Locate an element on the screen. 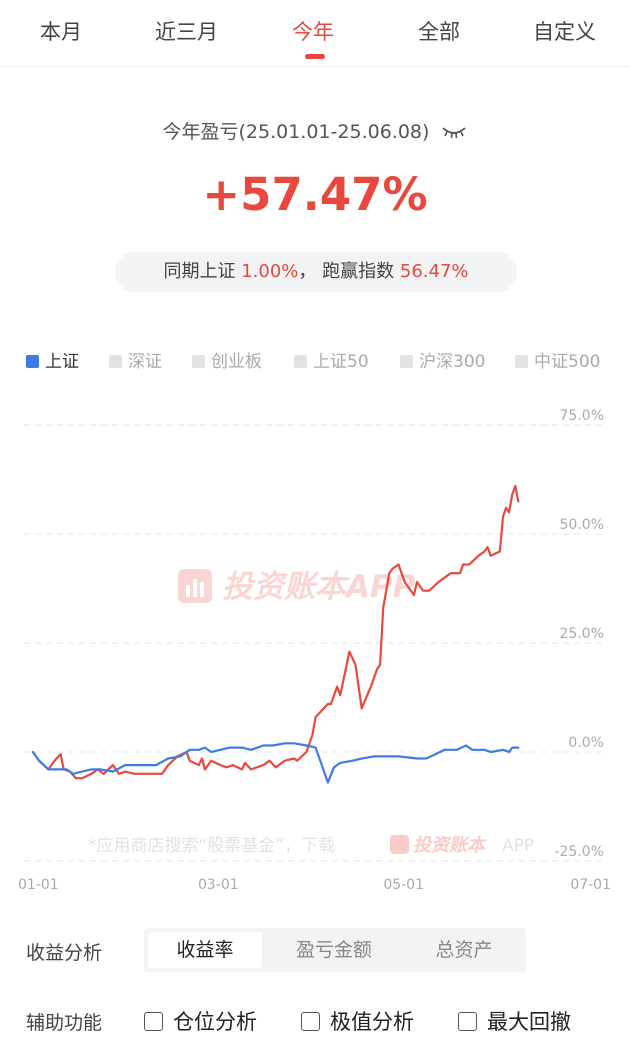  watermark-brand-text: 投资账本APP is located at coordinates (319, 587).